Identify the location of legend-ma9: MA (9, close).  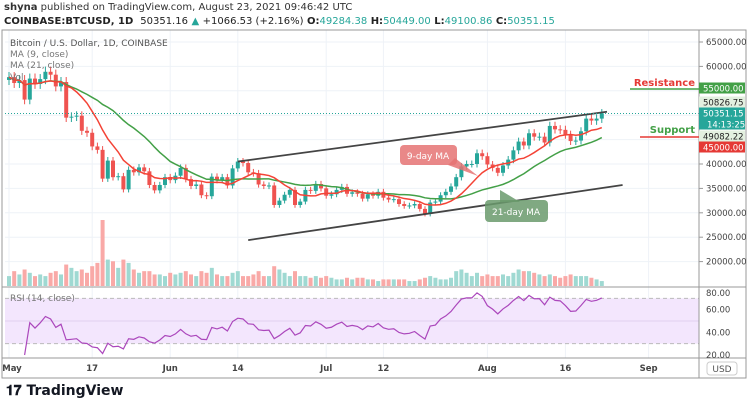
(39, 55).